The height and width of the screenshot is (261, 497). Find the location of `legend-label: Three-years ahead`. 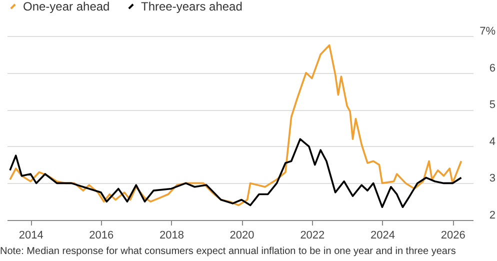

legend-label: Three-years ahead is located at coordinates (191, 7).